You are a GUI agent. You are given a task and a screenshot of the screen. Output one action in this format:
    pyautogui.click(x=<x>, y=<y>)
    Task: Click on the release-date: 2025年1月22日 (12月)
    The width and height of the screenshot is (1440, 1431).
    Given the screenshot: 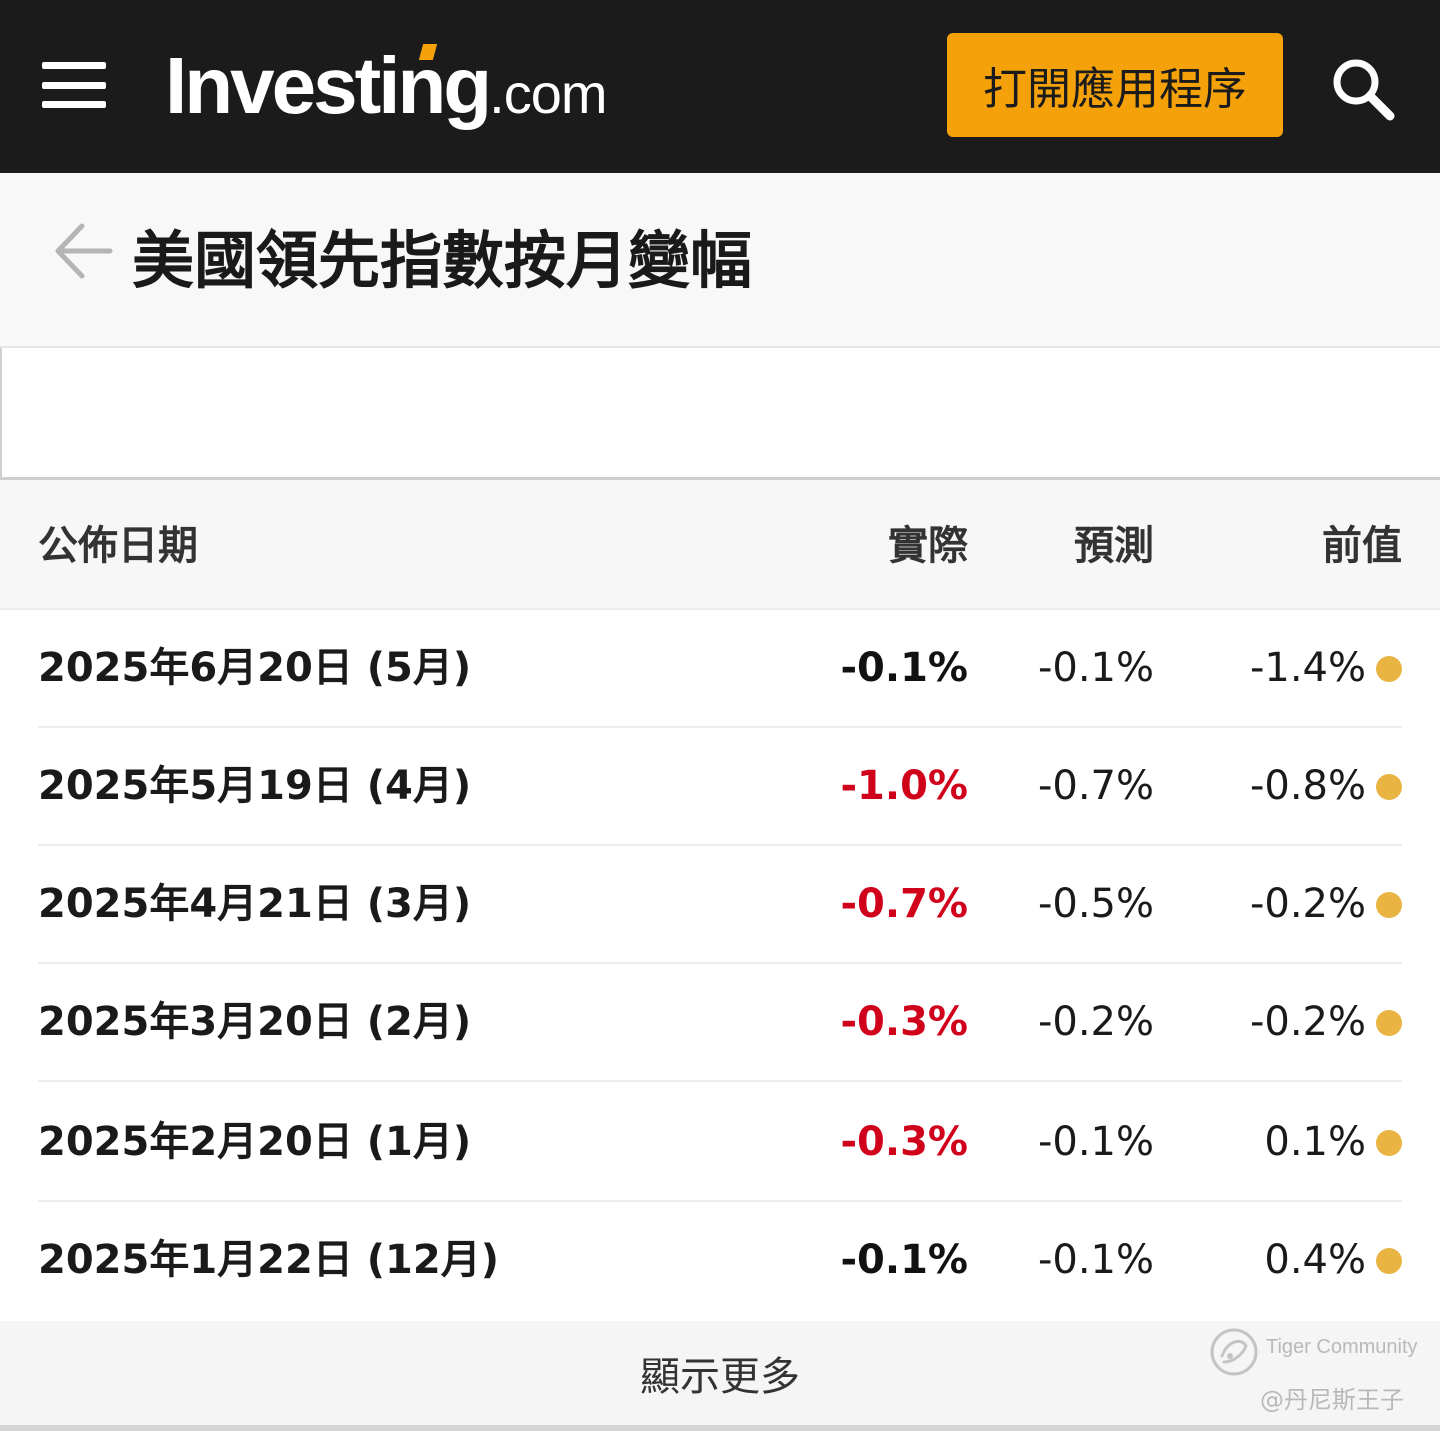 What is the action you would take?
    pyautogui.click(x=268, y=1260)
    